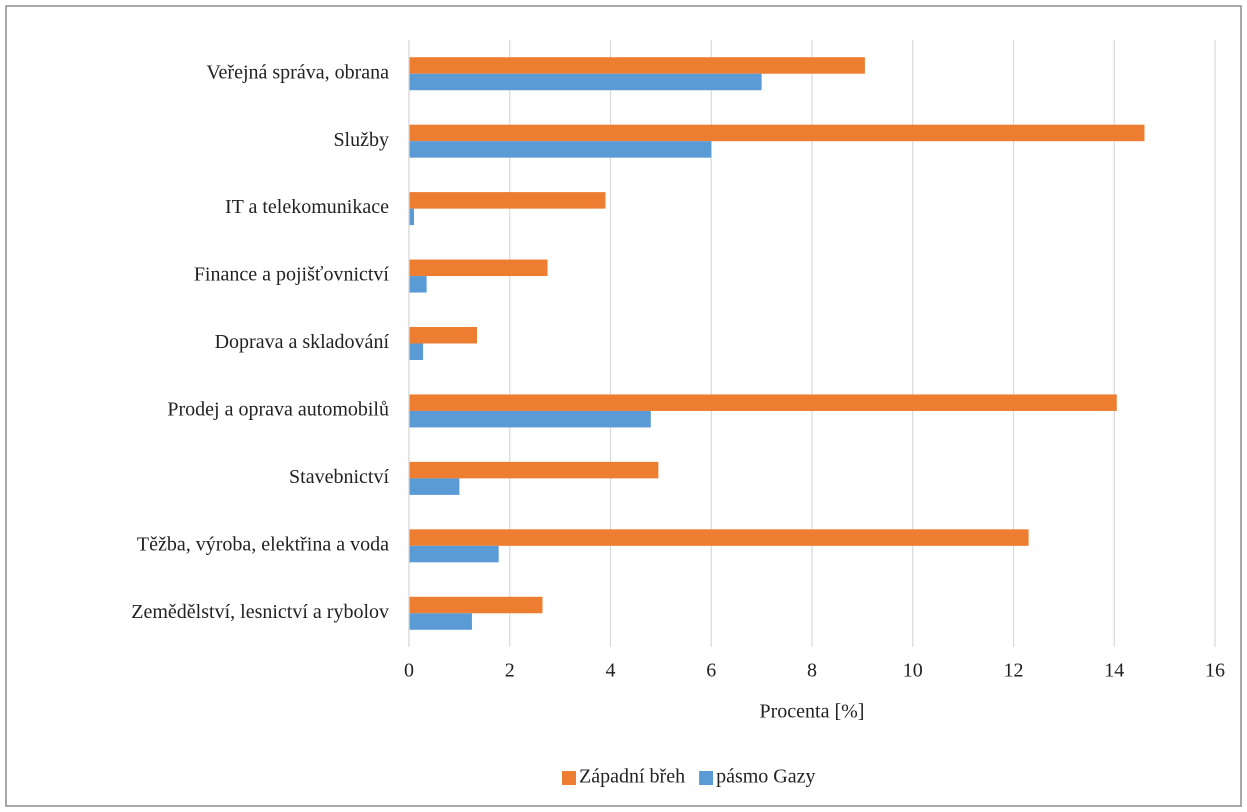 This screenshot has width=1247, height=812. I want to click on y-tick-label: Finance a pojišťovnictví, so click(292, 275).